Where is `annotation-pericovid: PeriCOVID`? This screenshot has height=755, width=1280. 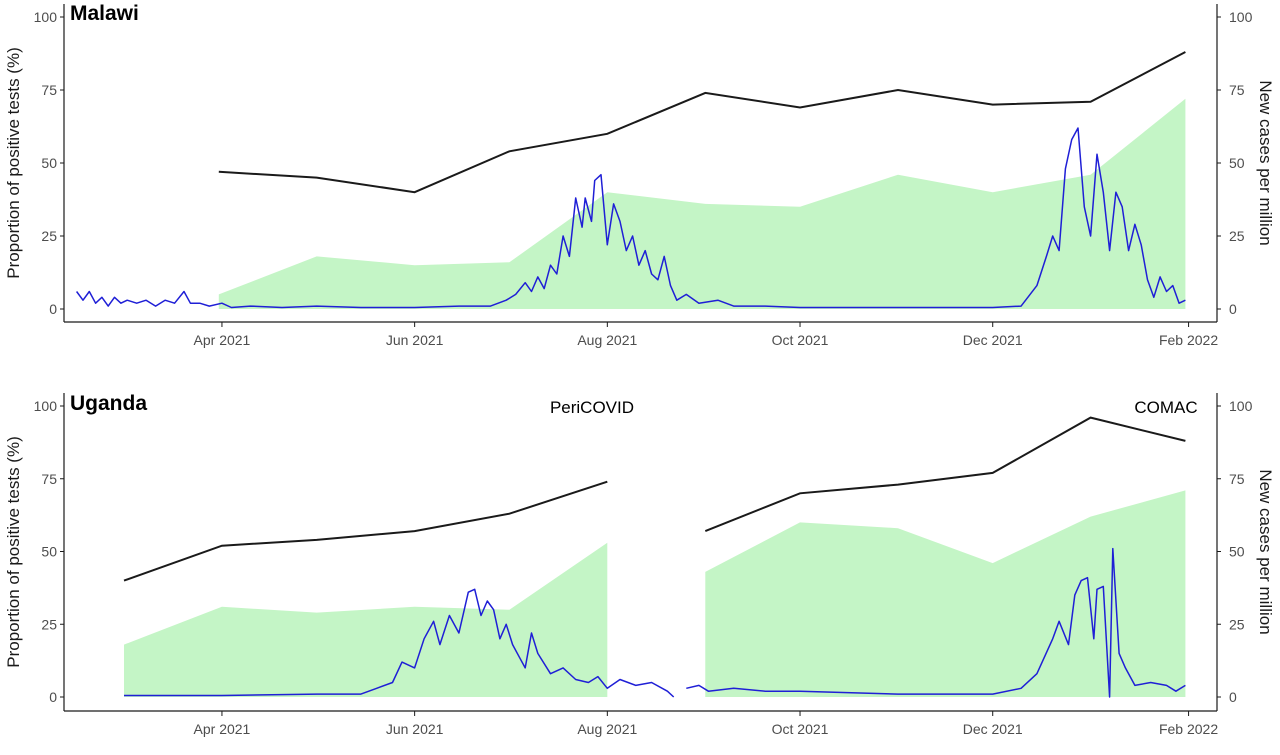 annotation-pericovid: PeriCOVID is located at coordinates (592, 407).